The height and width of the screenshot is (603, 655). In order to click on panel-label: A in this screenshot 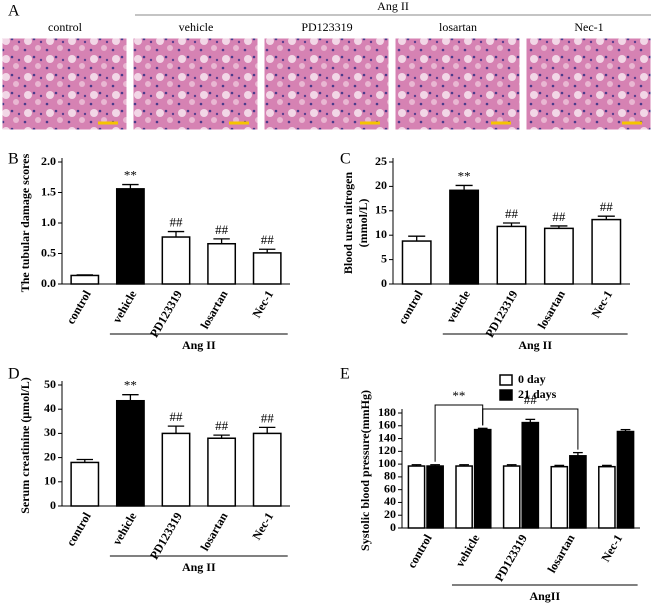, I will do `click(14, 11)`.